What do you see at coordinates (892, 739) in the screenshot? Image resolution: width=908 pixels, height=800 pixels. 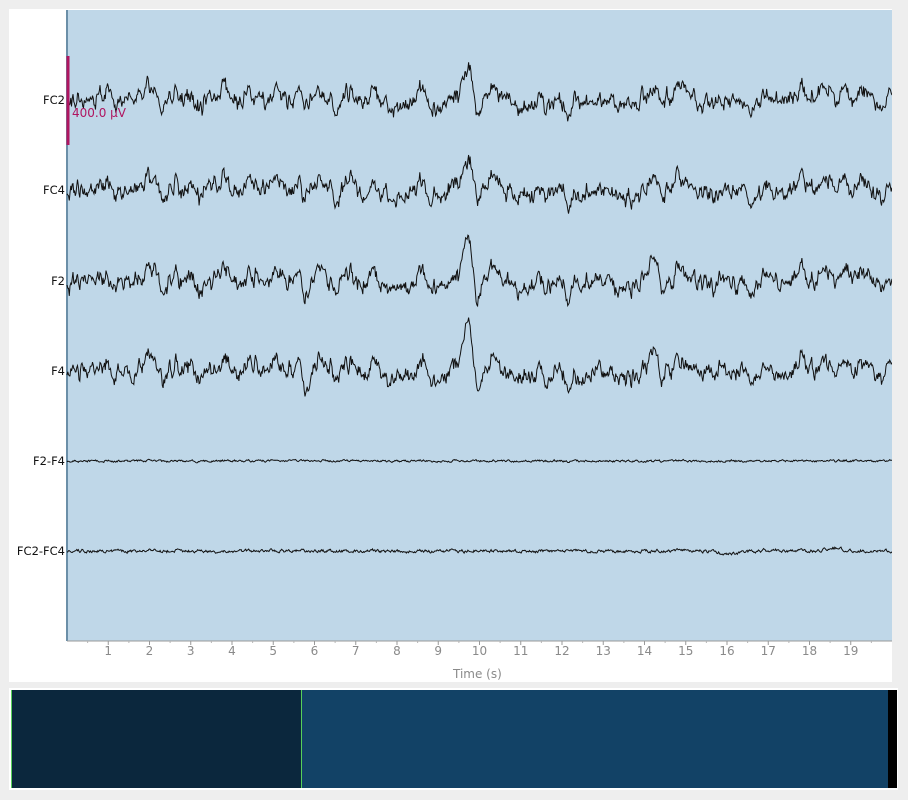 I see `overview-end-marker` at bounding box center [892, 739].